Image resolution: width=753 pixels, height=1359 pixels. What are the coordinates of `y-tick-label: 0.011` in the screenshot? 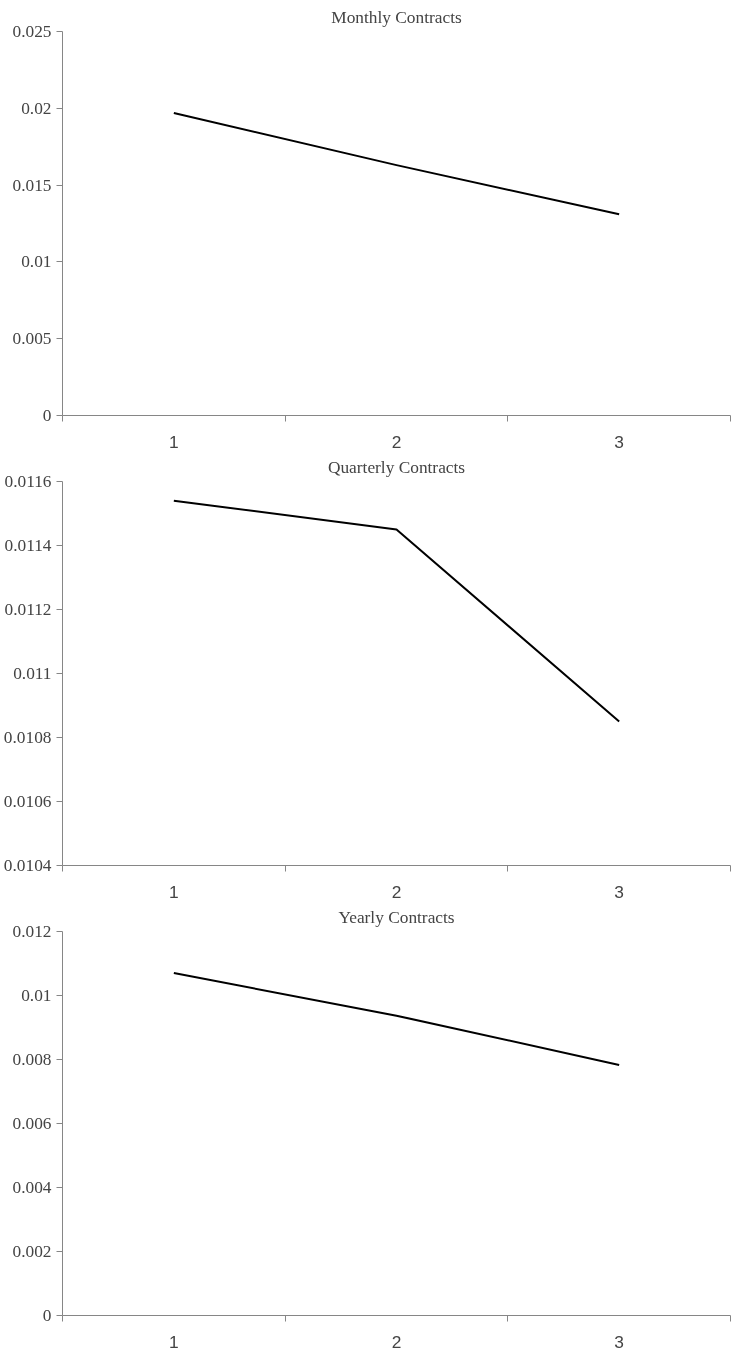 It's located at (32, 673).